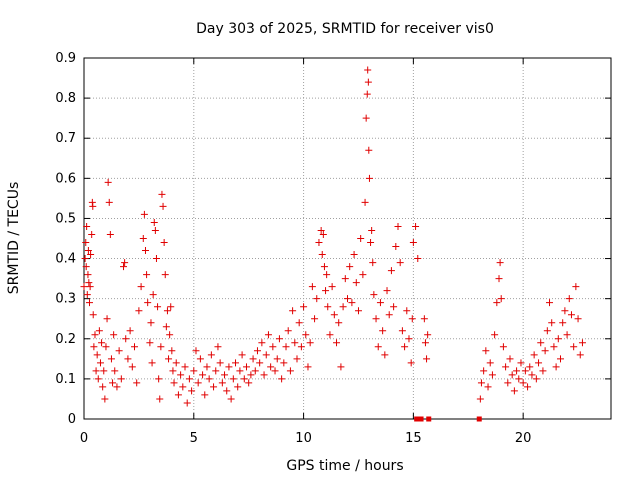 The width and height of the screenshot is (640, 480). I want to click on y-tick-label: 0.3, so click(65, 299).